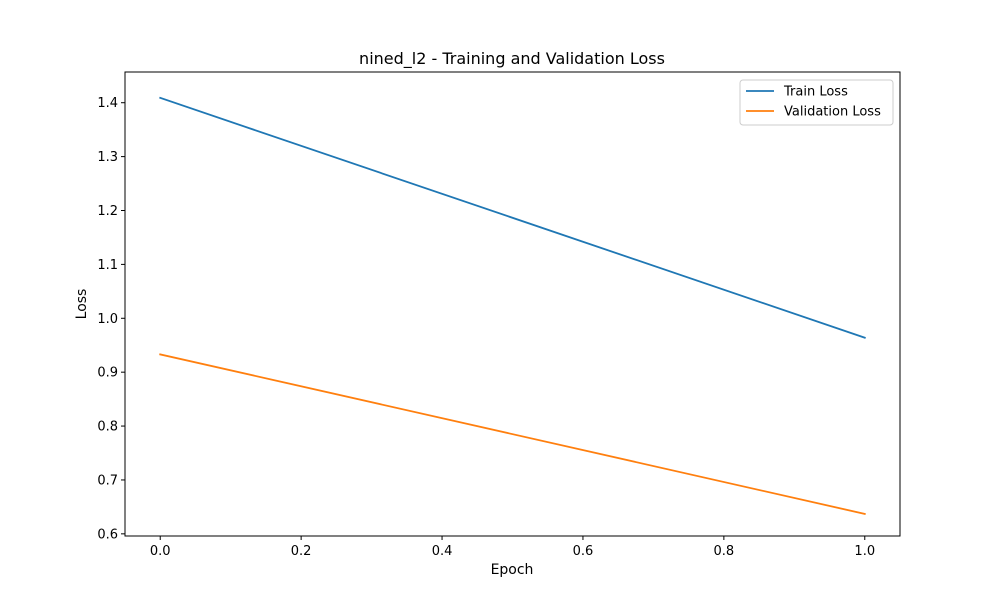  What do you see at coordinates (832, 112) in the screenshot?
I see `legend-label-validation-loss: Validation Loss` at bounding box center [832, 112].